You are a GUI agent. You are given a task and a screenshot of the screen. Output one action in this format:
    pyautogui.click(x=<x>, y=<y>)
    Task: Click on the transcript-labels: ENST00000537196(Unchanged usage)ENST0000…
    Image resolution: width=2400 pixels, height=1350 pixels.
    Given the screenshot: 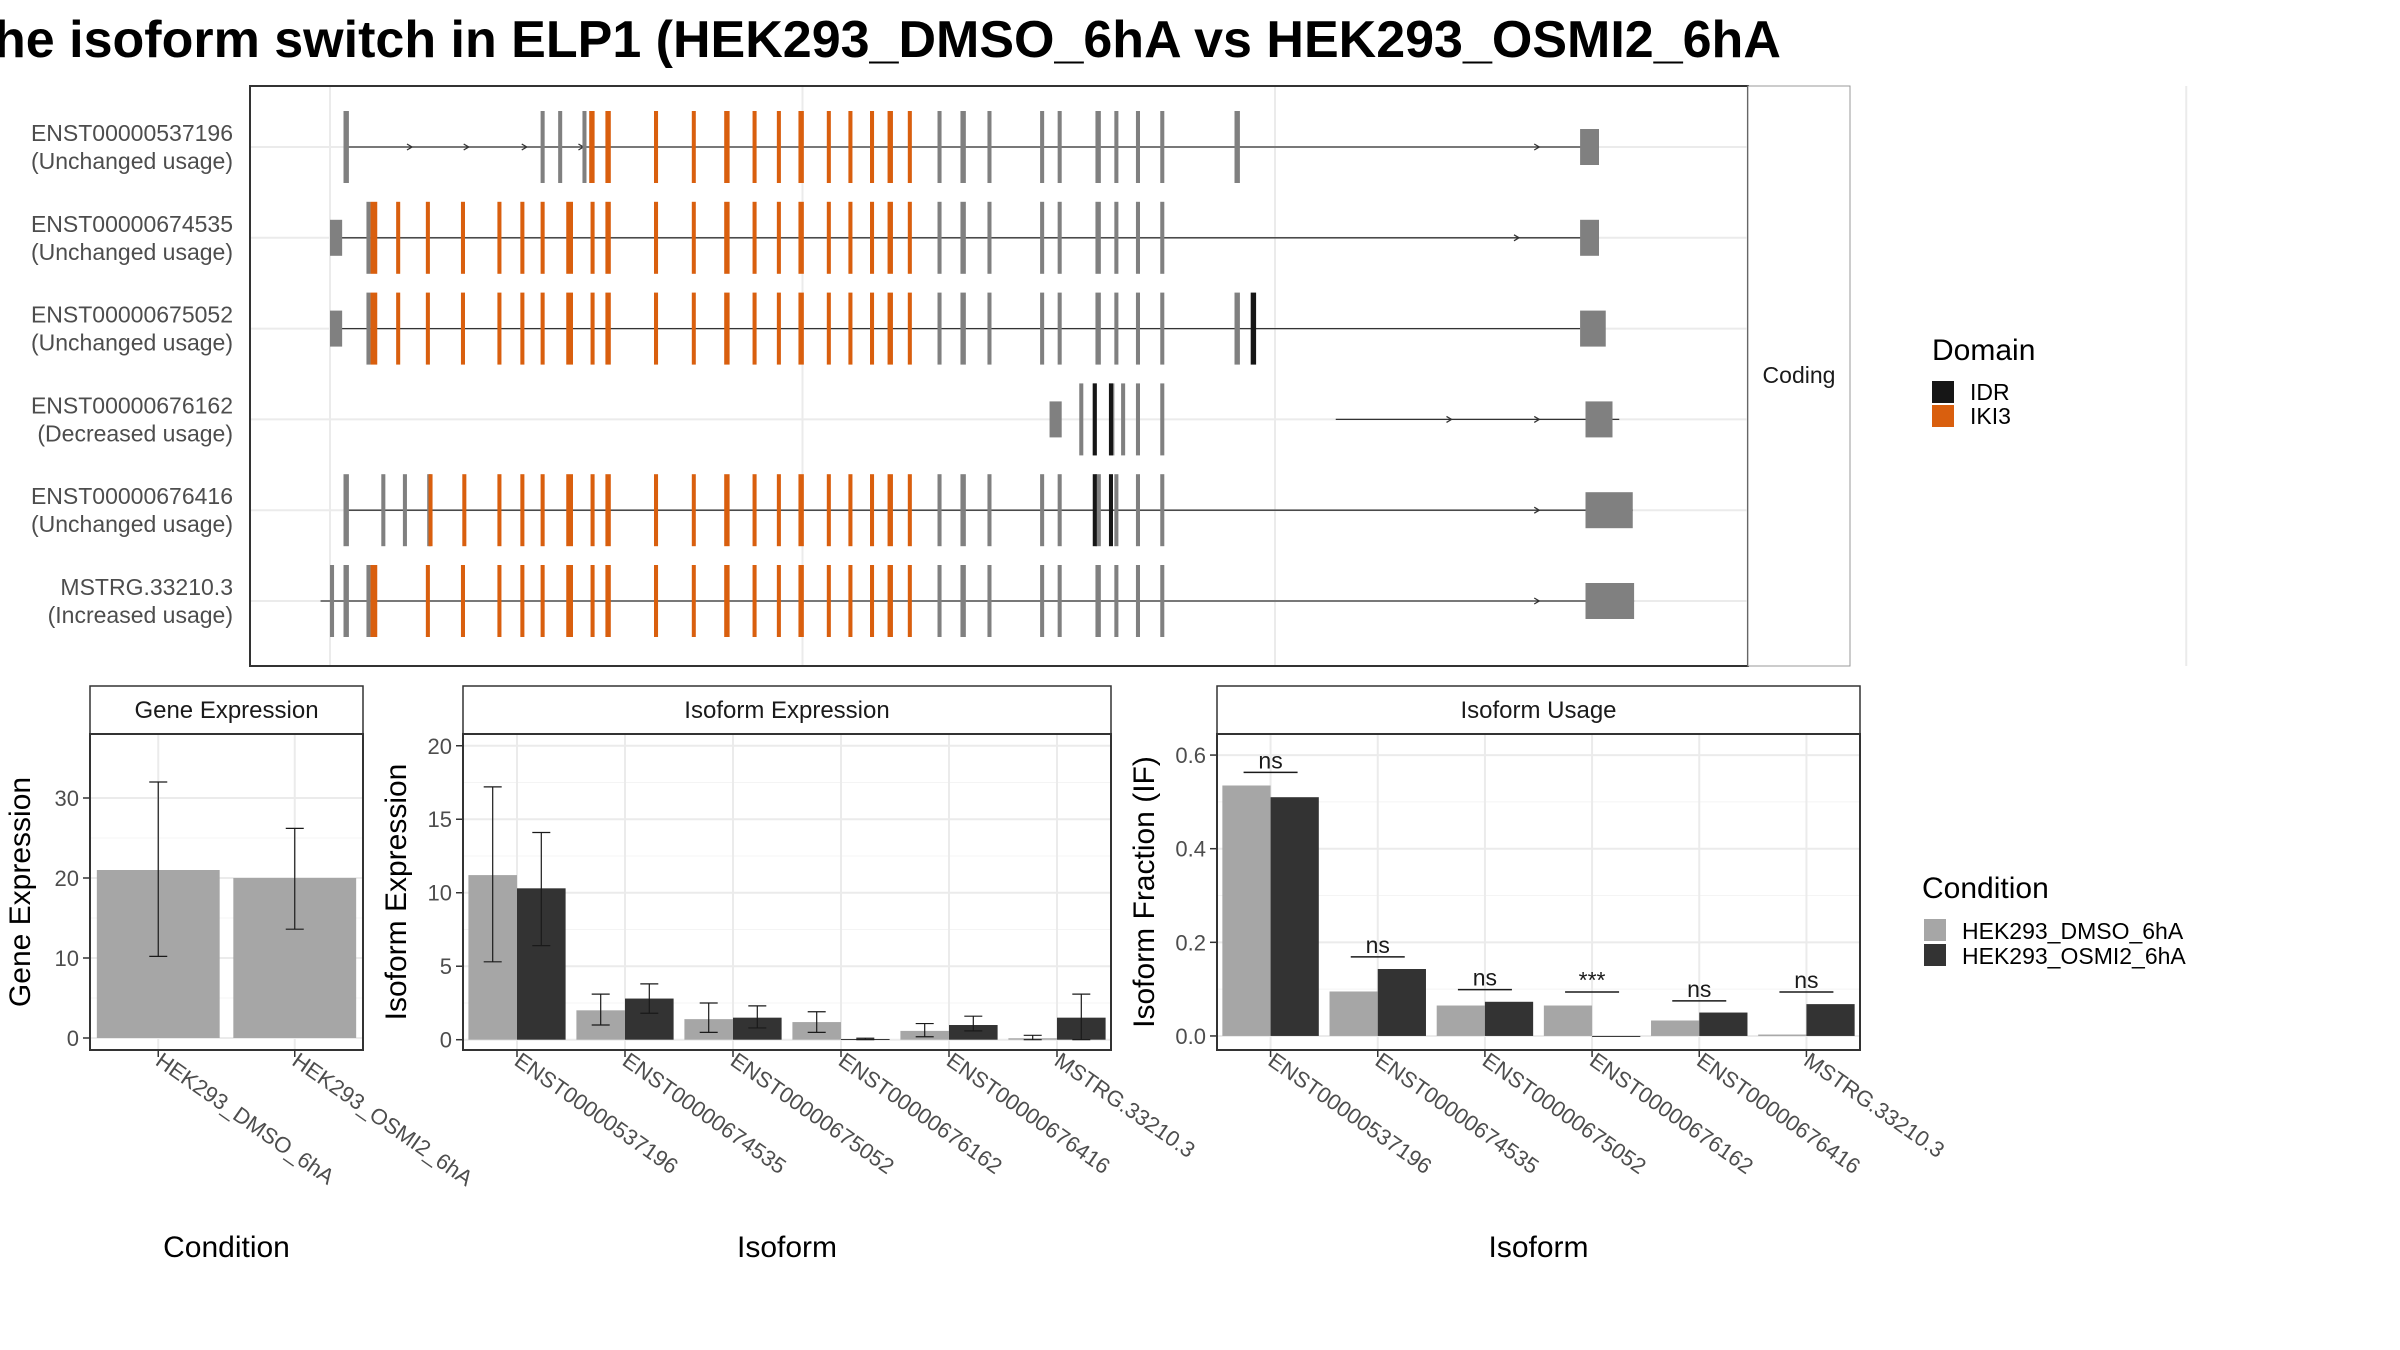 What is the action you would take?
    pyautogui.click(x=132, y=374)
    